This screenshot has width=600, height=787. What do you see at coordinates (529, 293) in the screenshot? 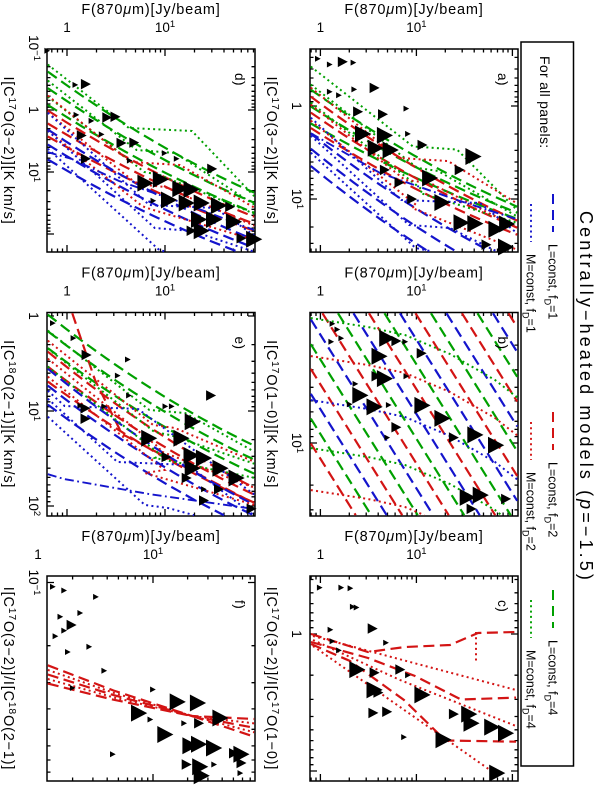
I see `svg-text: M=const, fD=1` at bounding box center [529, 293].